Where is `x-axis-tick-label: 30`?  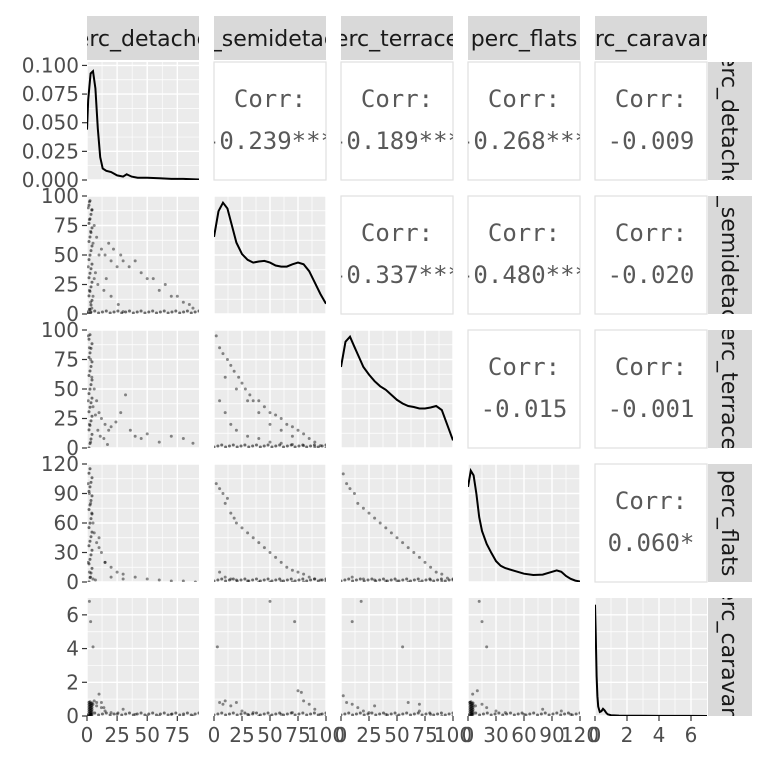
x-axis-tick-label: 30 is located at coordinates (495, 735).